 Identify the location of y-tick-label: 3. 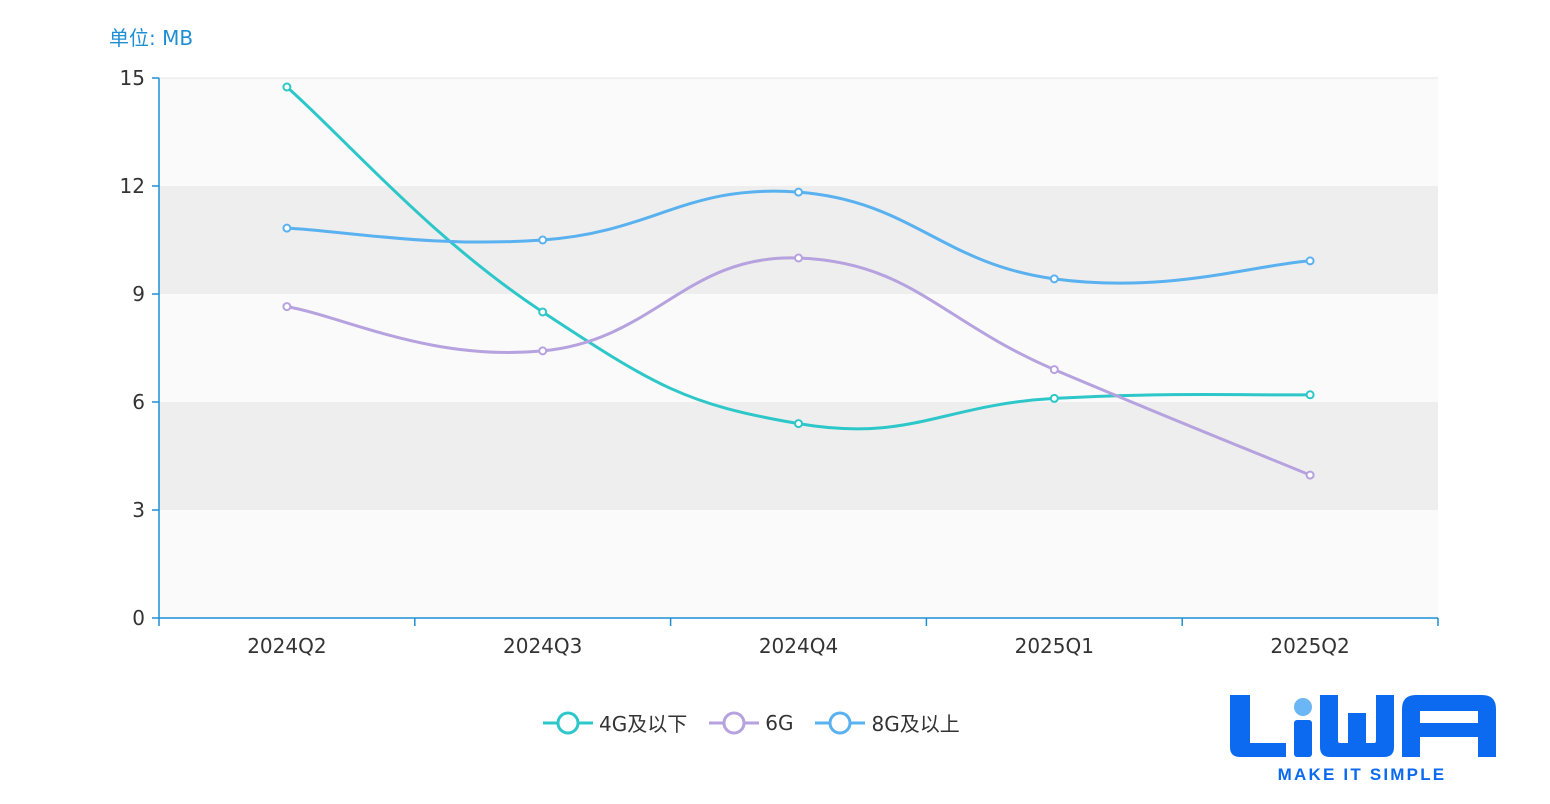
(138, 510).